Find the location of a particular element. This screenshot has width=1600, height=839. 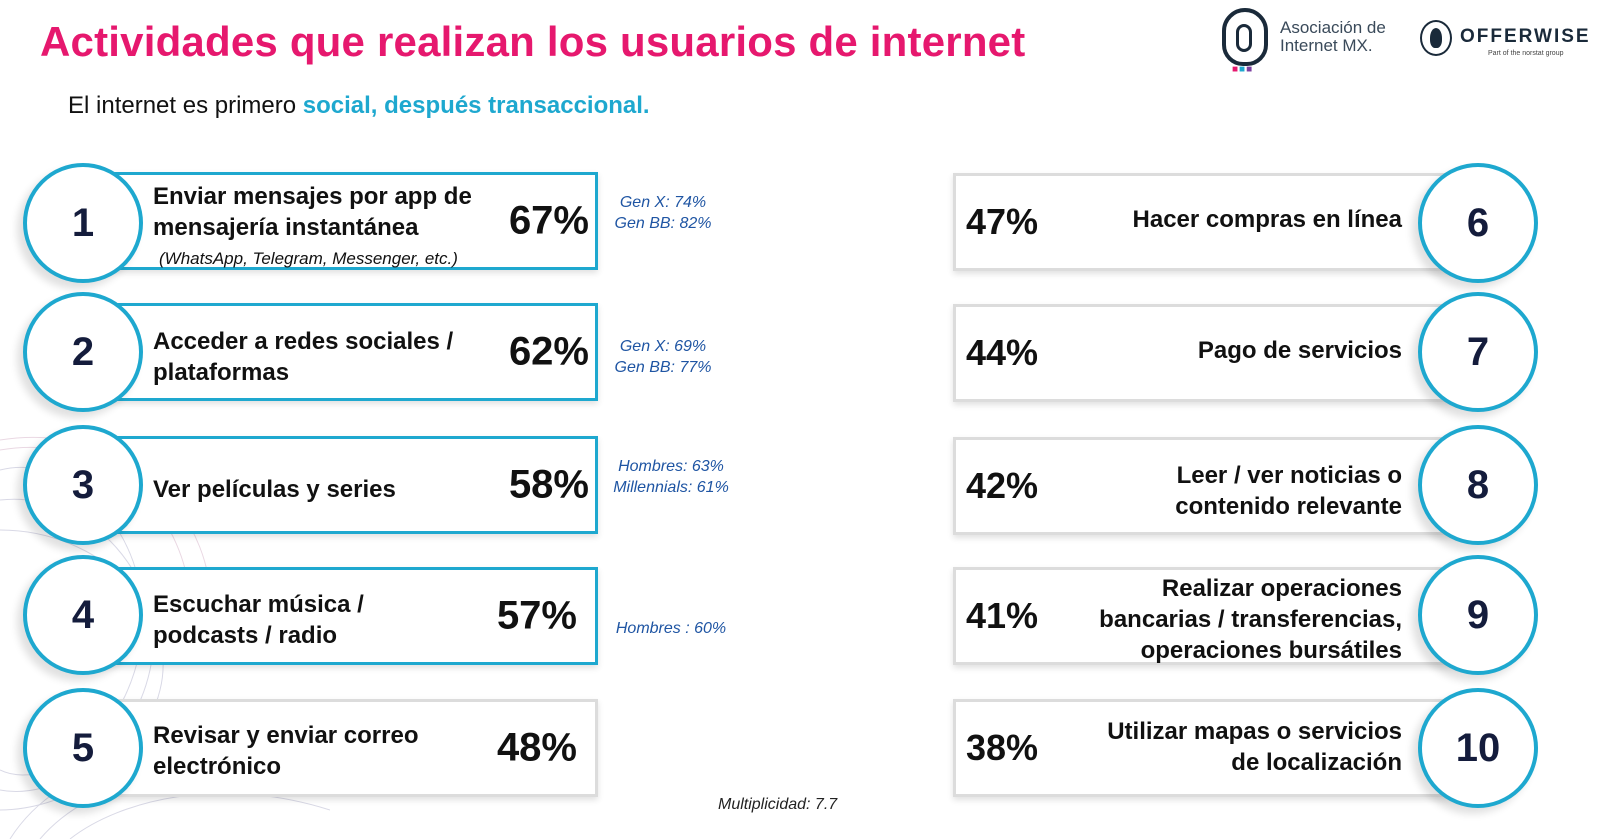

activity-note-3: Hombres: 63% Millennials: 61% is located at coordinates (671, 477).